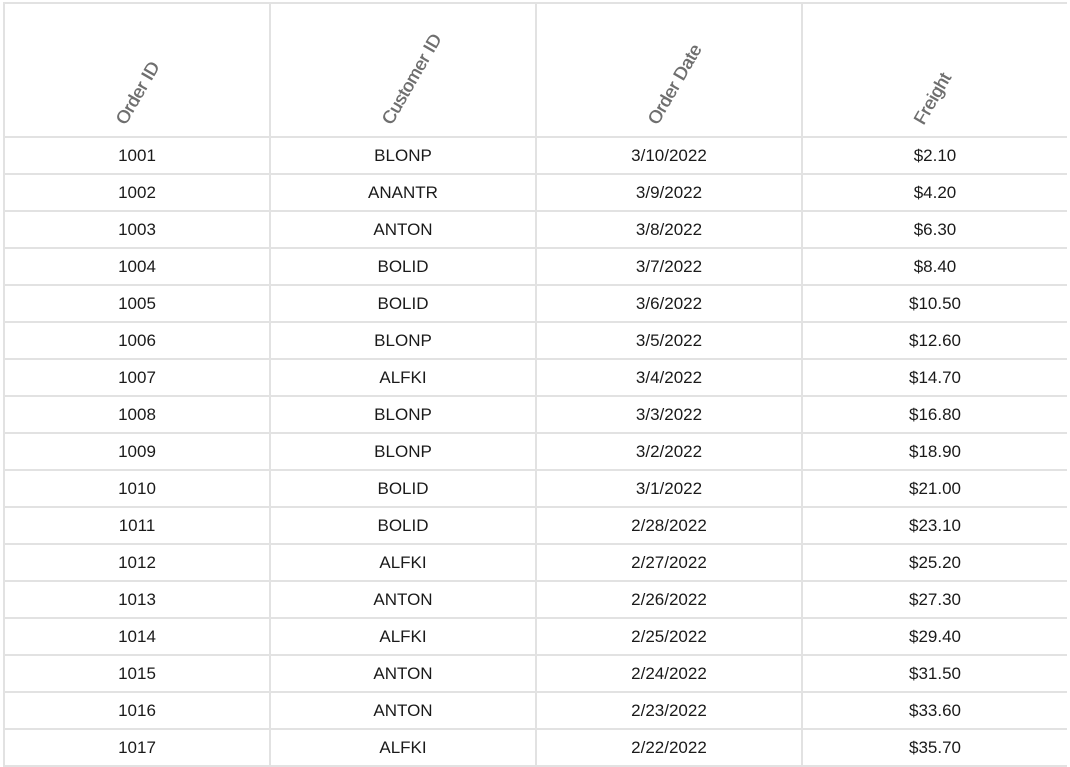  I want to click on table-row: 1012 ALFKI 2/27/2022 $25.20, so click(535, 562).